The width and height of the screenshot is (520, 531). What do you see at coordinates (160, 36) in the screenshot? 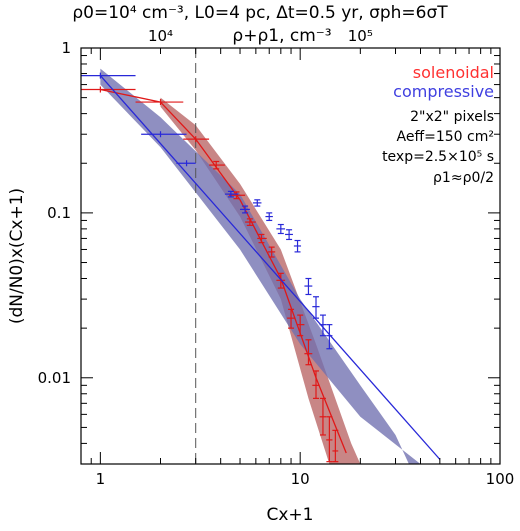
I see `top-axis-tick-label-0: 10⁴` at bounding box center [160, 36].